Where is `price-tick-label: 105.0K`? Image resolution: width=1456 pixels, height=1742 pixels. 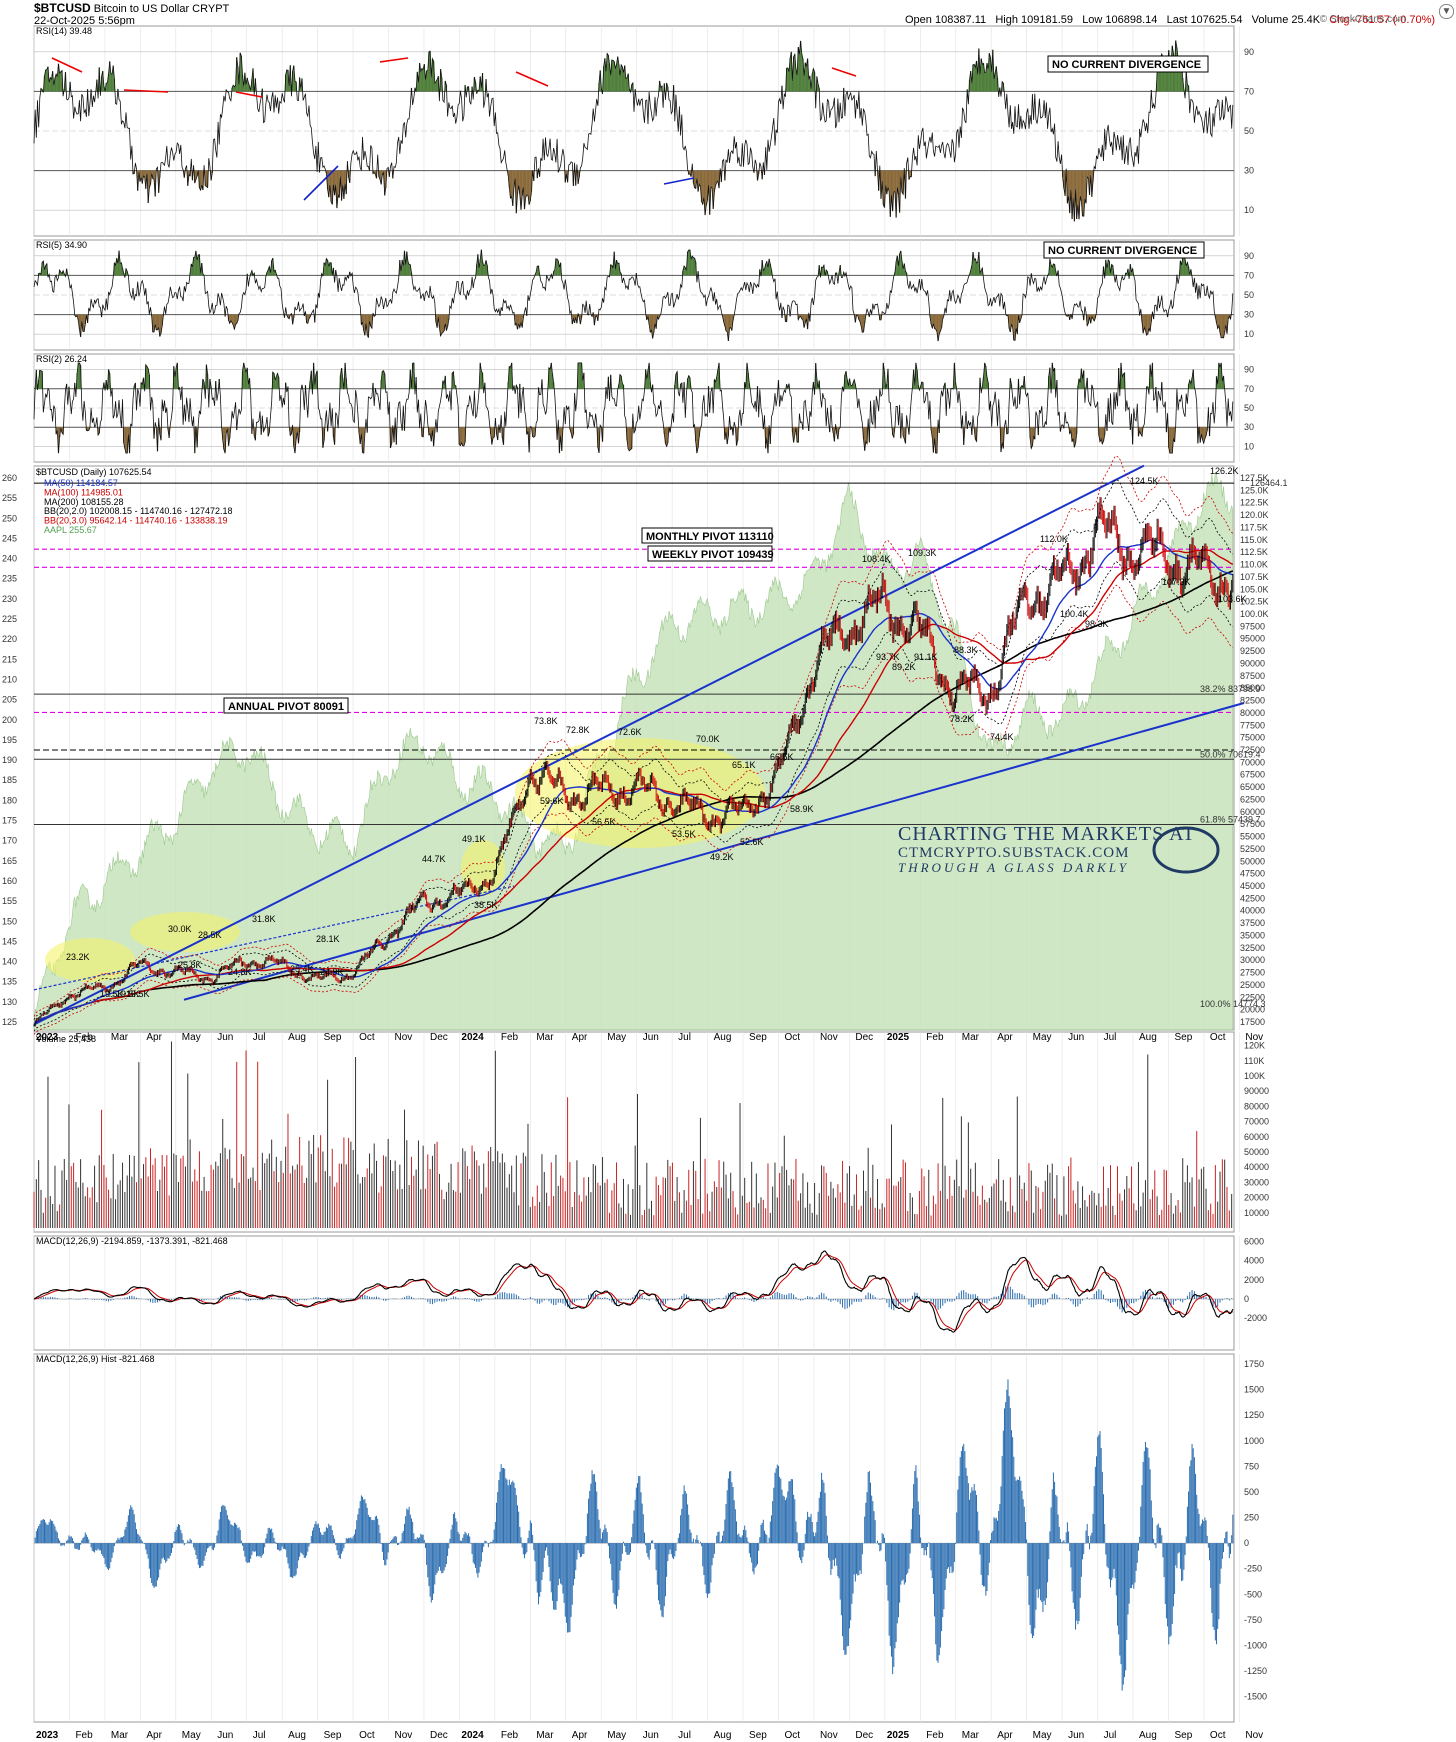
price-tick-label: 105.0K is located at coordinates (1254, 589).